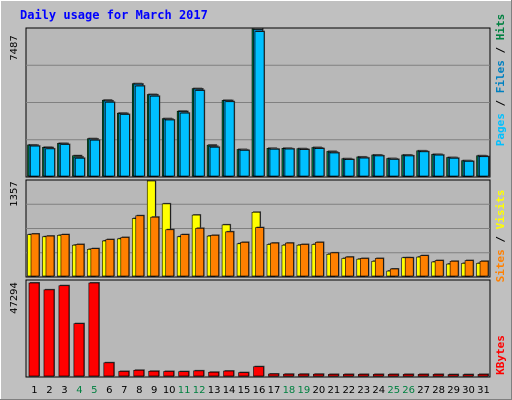 This screenshot has height=400, width=512. Describe the element at coordinates (468, 390) in the screenshot. I see `x-axis-day-label: 30` at that location.